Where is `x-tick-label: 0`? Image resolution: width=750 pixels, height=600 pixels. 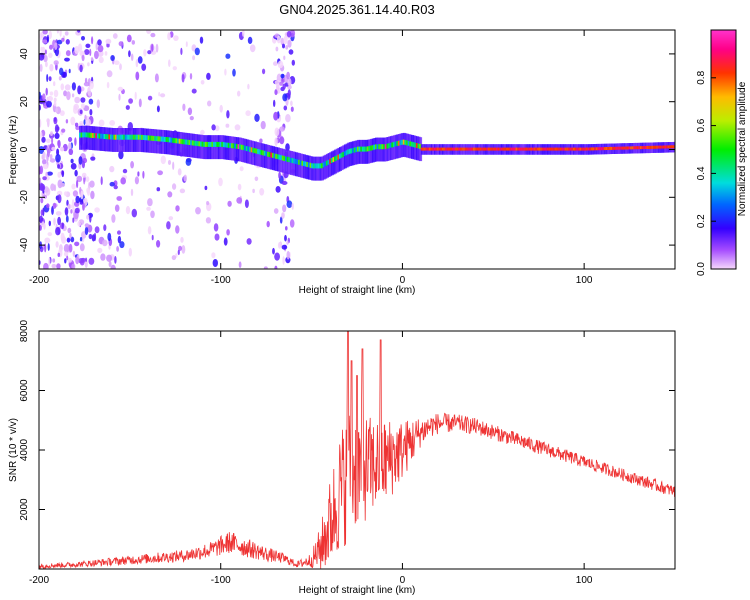 x-tick-label: 0 is located at coordinates (403, 580).